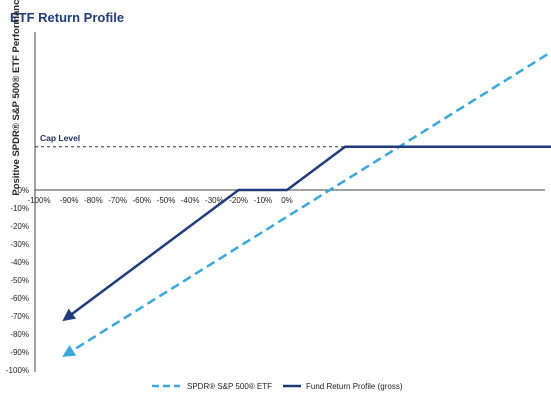 The height and width of the screenshot is (400, 551). What do you see at coordinates (354, 386) in the screenshot?
I see `legend-label-fund: Fund Return Profile (gross)` at bounding box center [354, 386].